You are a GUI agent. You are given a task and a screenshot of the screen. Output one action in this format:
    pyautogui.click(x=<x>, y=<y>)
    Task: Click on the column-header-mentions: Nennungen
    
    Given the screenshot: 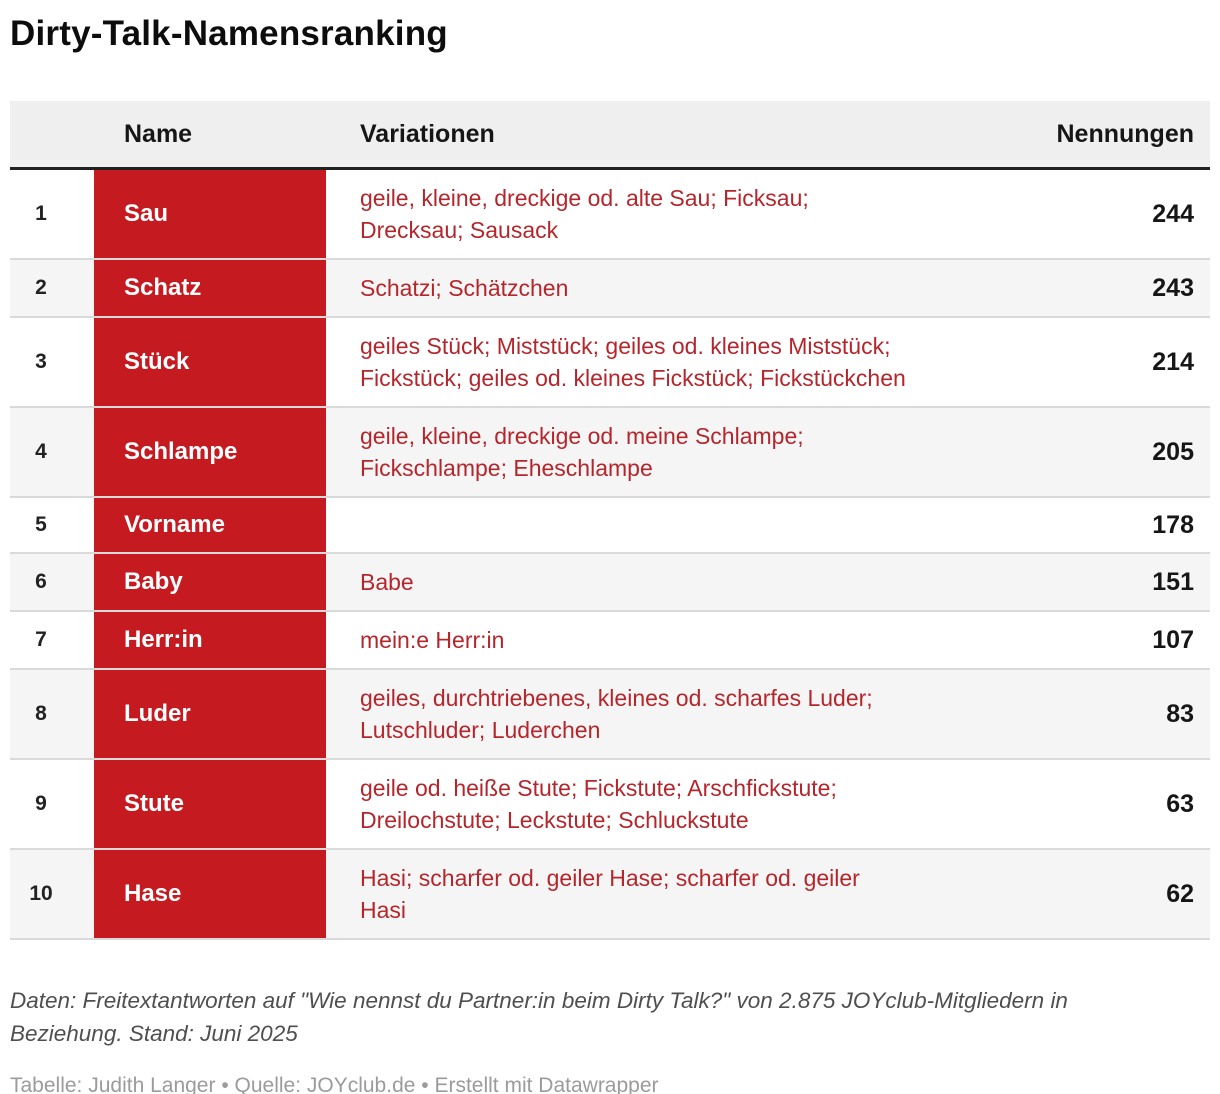 What is the action you would take?
    pyautogui.click(x=1068, y=135)
    